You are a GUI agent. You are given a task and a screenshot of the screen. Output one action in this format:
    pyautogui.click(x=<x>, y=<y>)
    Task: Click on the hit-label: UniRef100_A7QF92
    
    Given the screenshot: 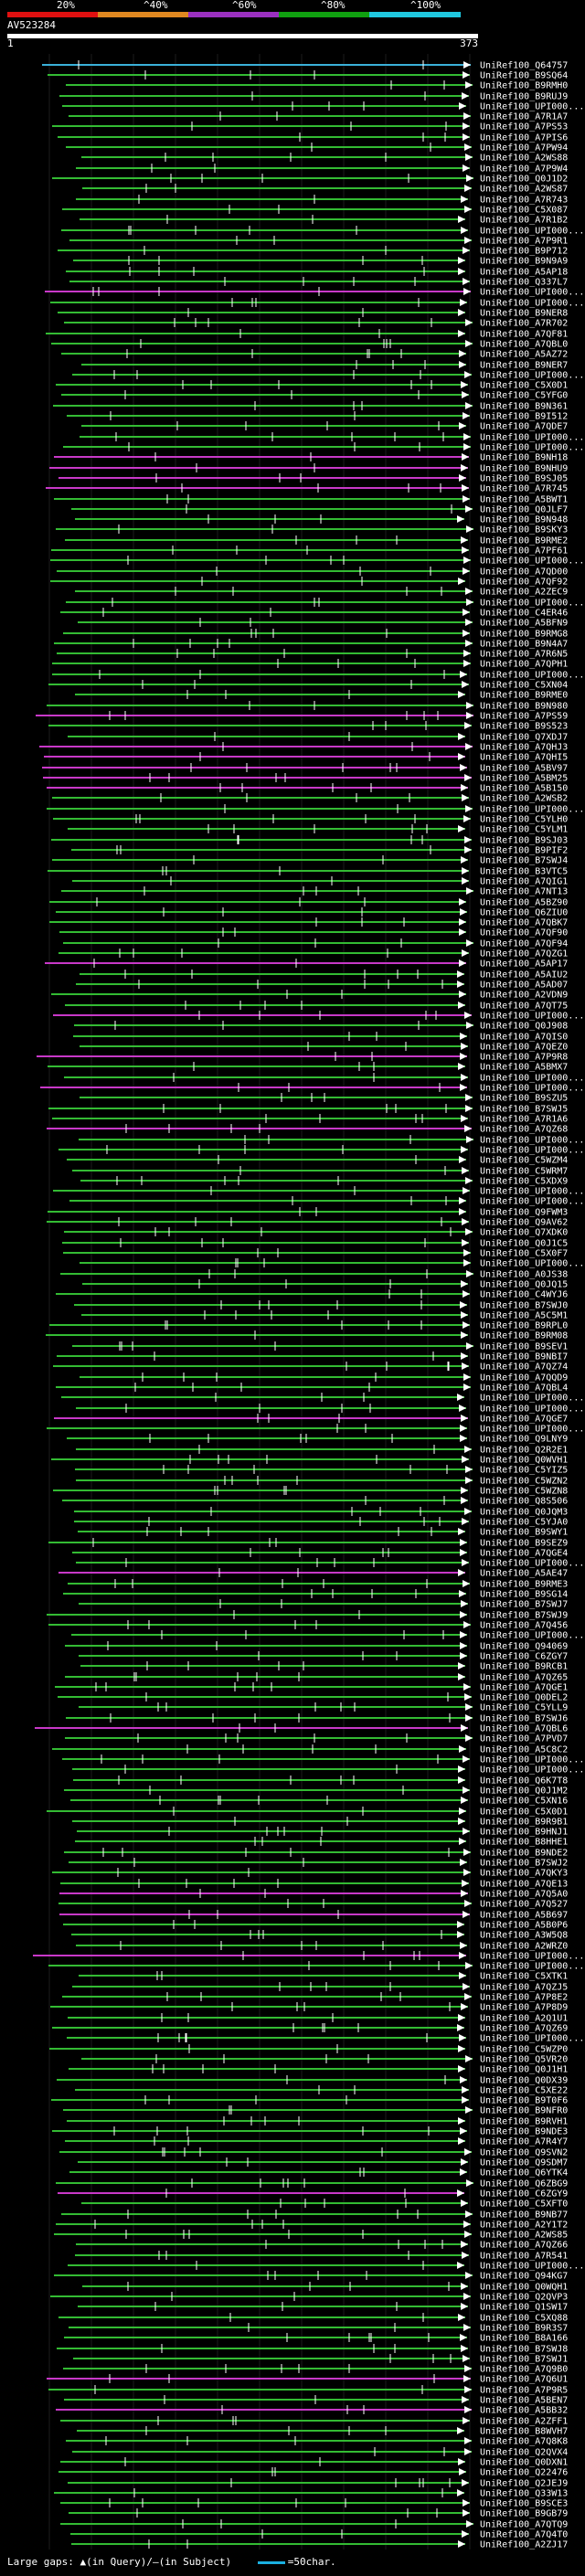 What is the action you would take?
    pyautogui.click(x=524, y=583)
    